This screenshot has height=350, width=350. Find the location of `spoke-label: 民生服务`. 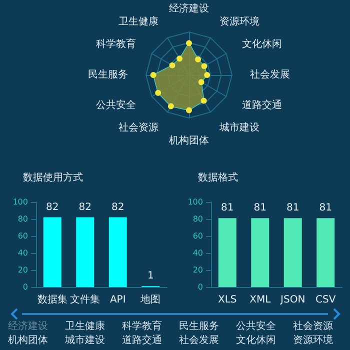

spoke-label: 民生服务 is located at coordinates (108, 74).